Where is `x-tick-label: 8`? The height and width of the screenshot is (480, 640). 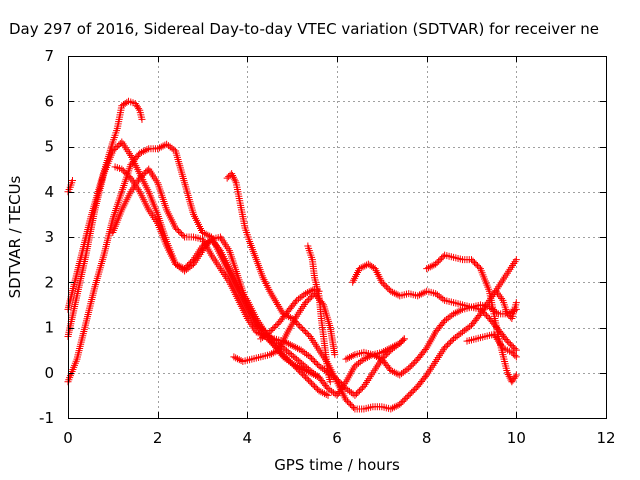
x-tick-label: 8 is located at coordinates (427, 438).